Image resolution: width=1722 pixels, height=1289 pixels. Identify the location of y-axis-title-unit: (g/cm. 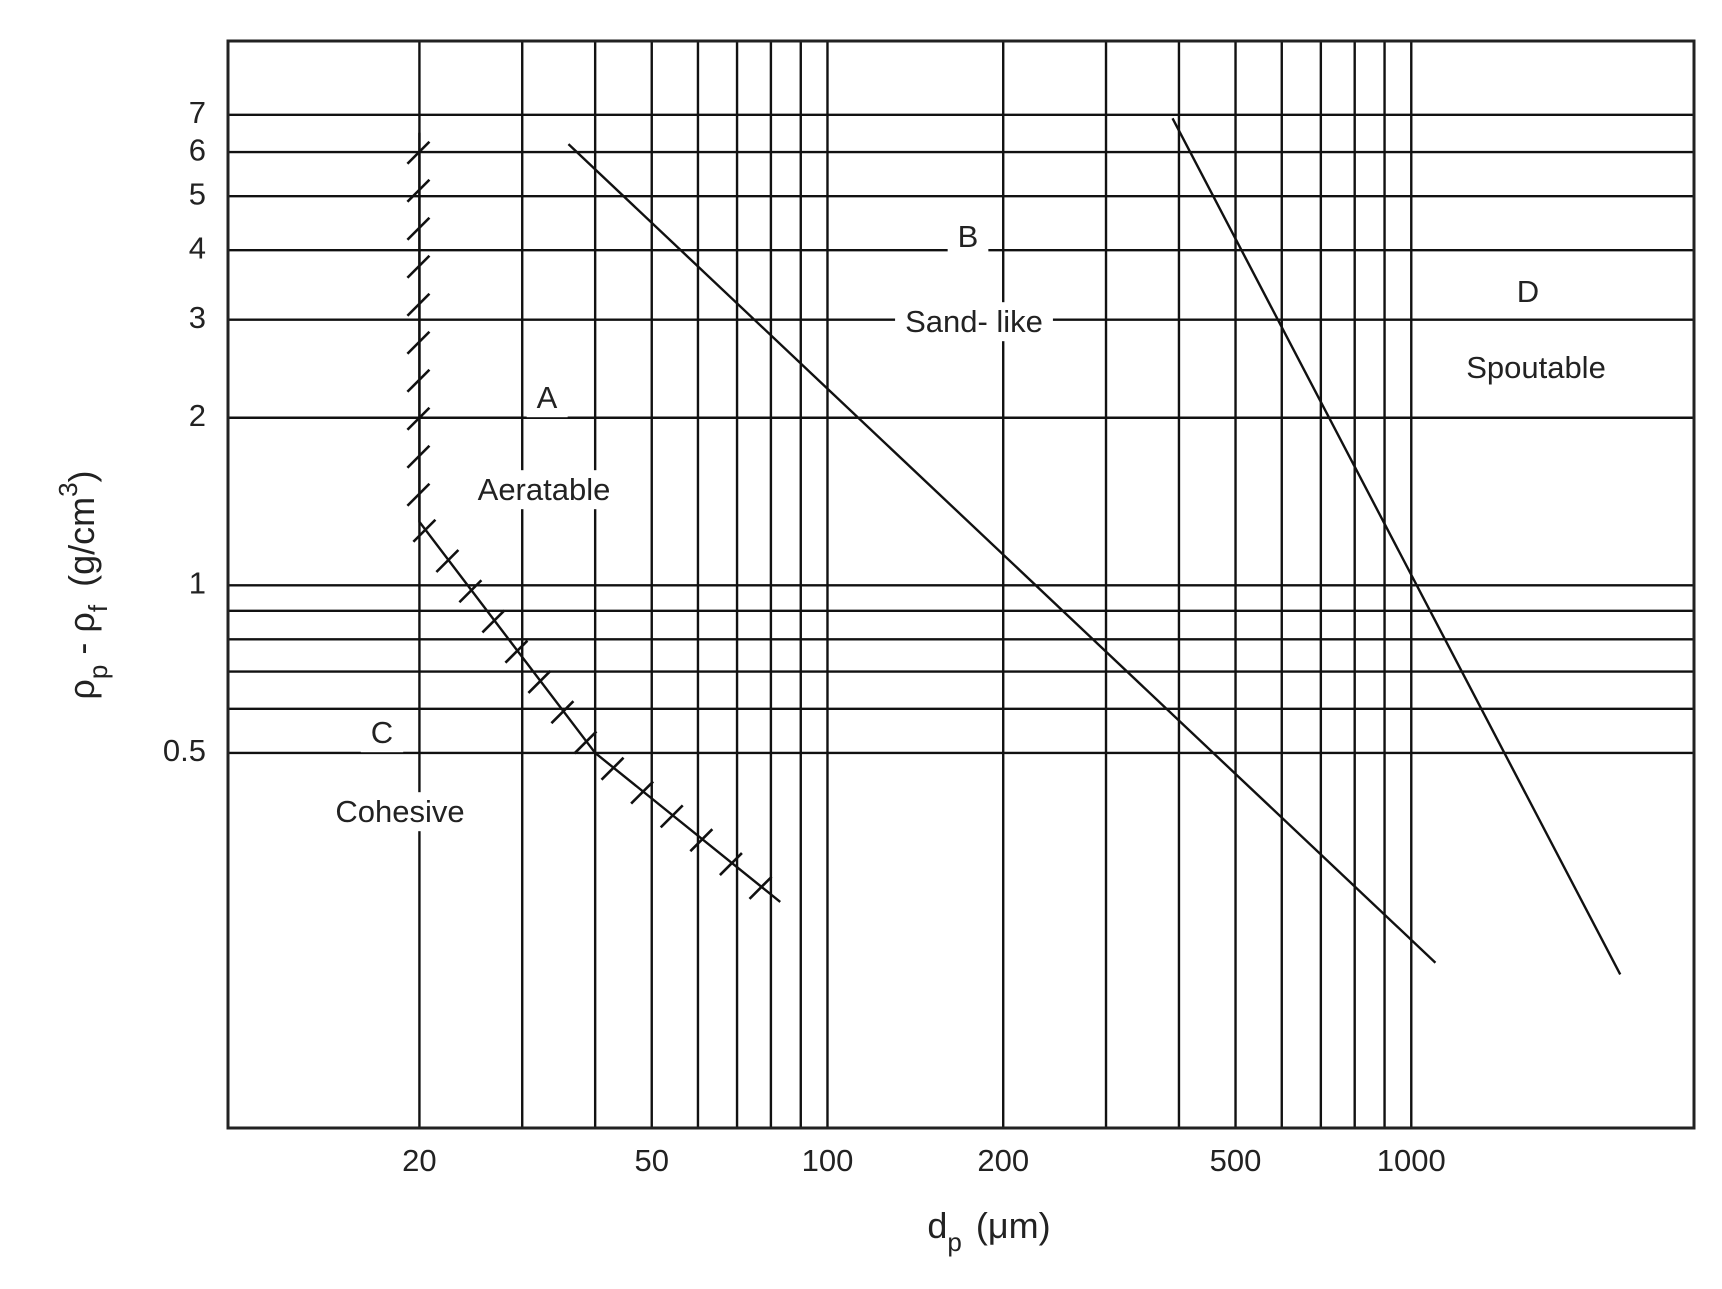
(81, 542).